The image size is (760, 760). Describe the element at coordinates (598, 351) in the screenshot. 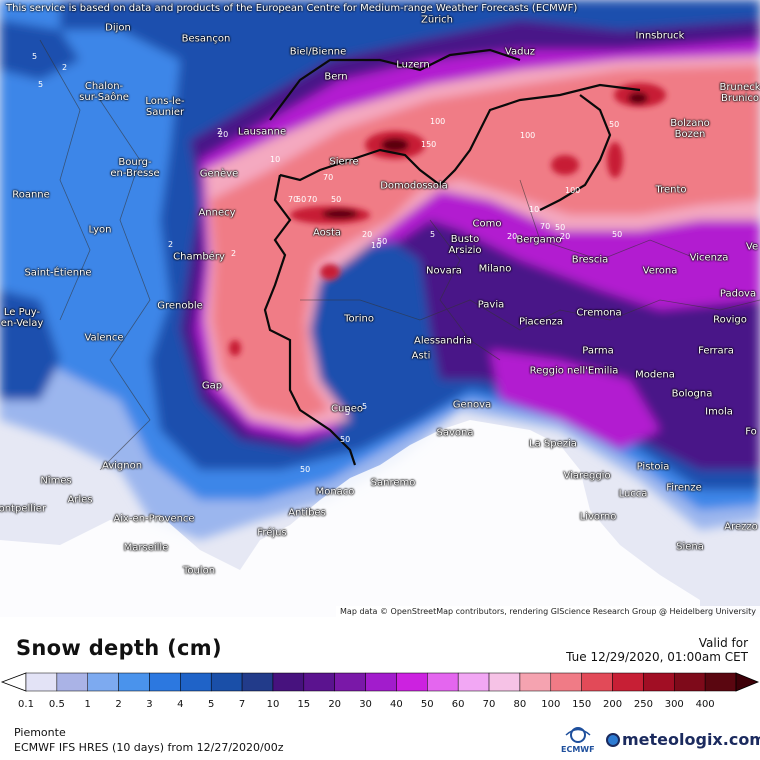

I see `city-label: Parma` at that location.